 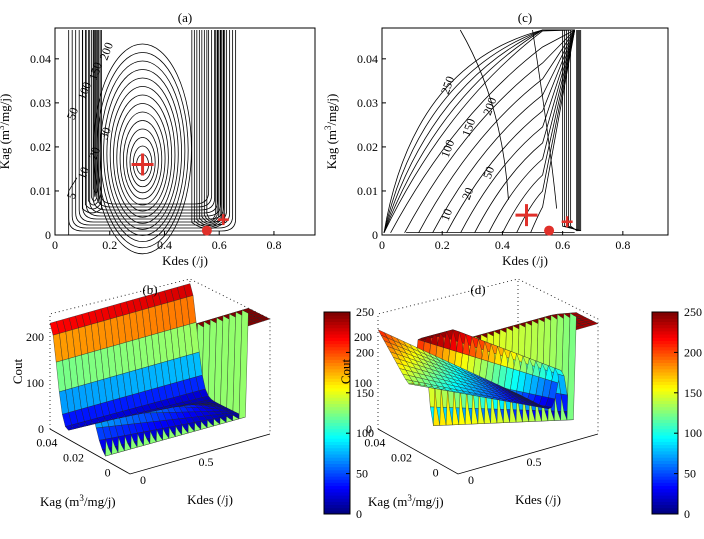 What do you see at coordinates (185, 17) in the screenshot?
I see `panel-title: (a)` at bounding box center [185, 17].